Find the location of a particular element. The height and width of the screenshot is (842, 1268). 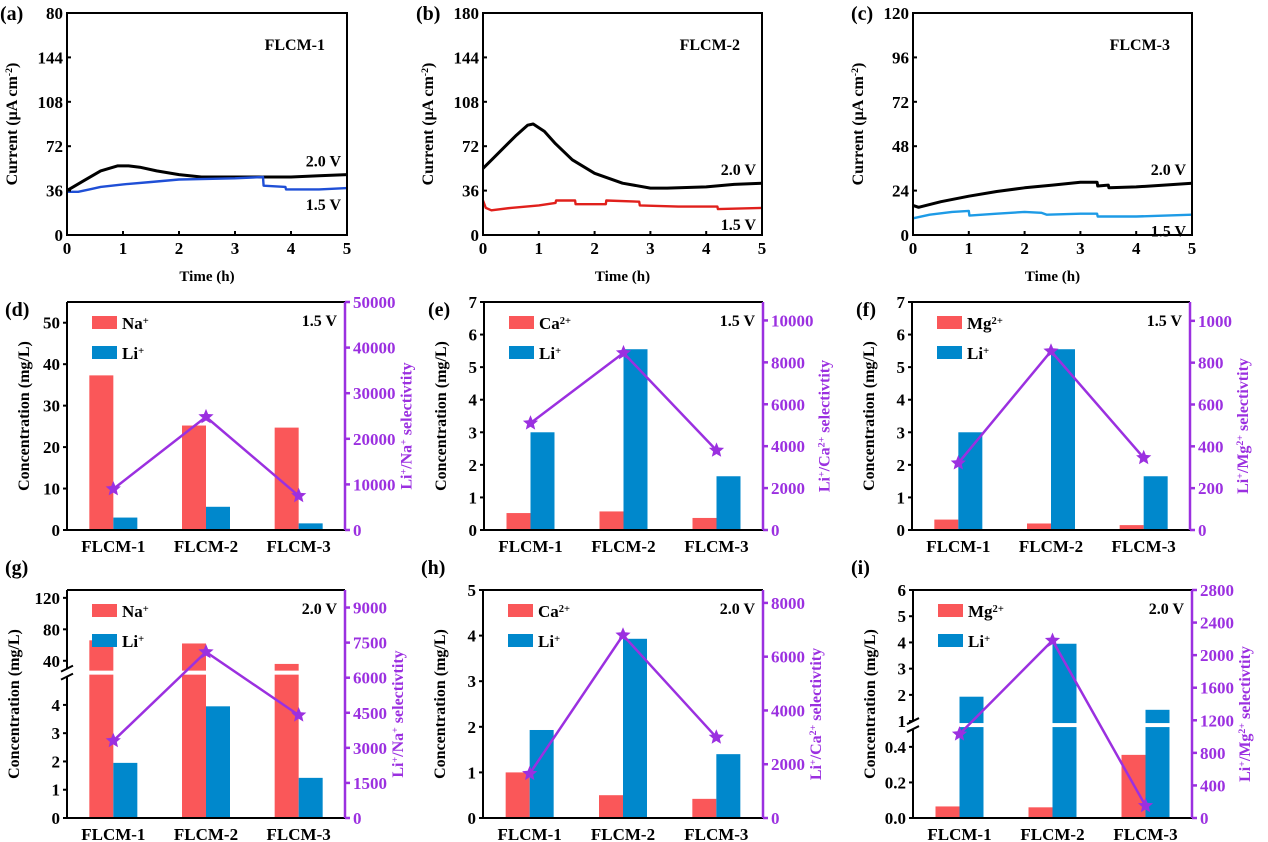

y2-tick-label: 7500 is located at coordinates (370, 643).